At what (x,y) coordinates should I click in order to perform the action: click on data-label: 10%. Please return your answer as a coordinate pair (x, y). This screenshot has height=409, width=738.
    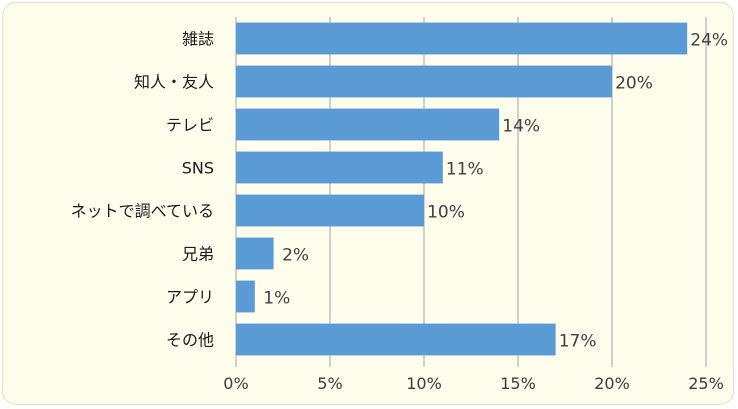
    Looking at the image, I should click on (446, 213).